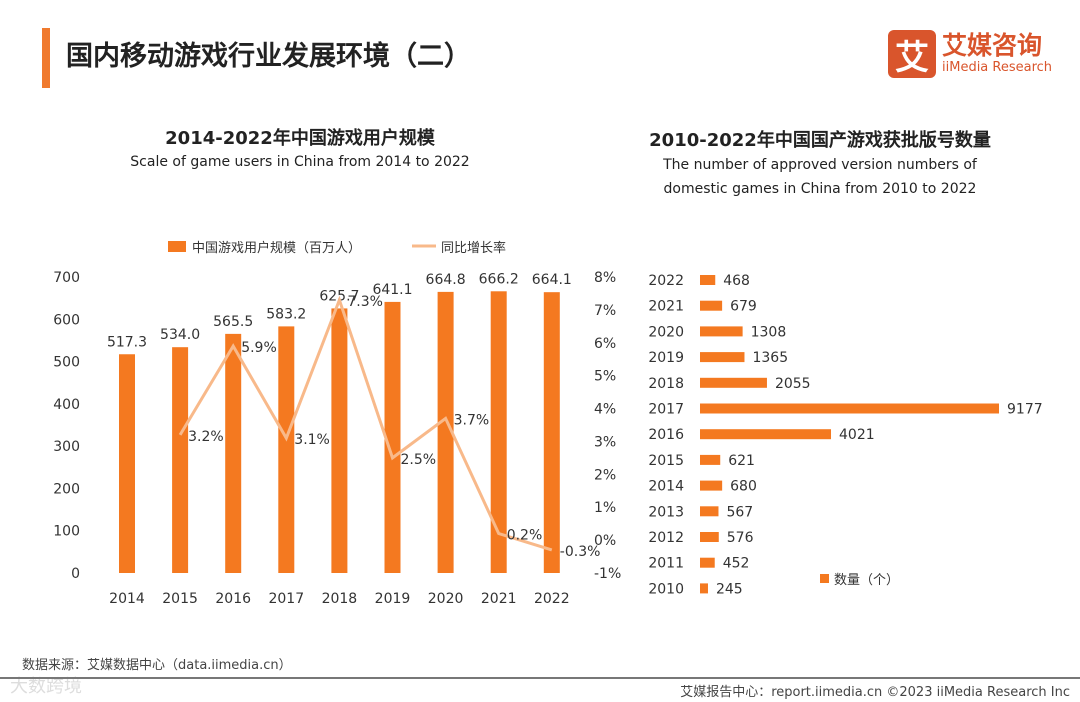  What do you see at coordinates (820, 140) in the screenshot?
I see `right-chart-title: 2010-2022年中国国产游戏获批版号数量` at bounding box center [820, 140].